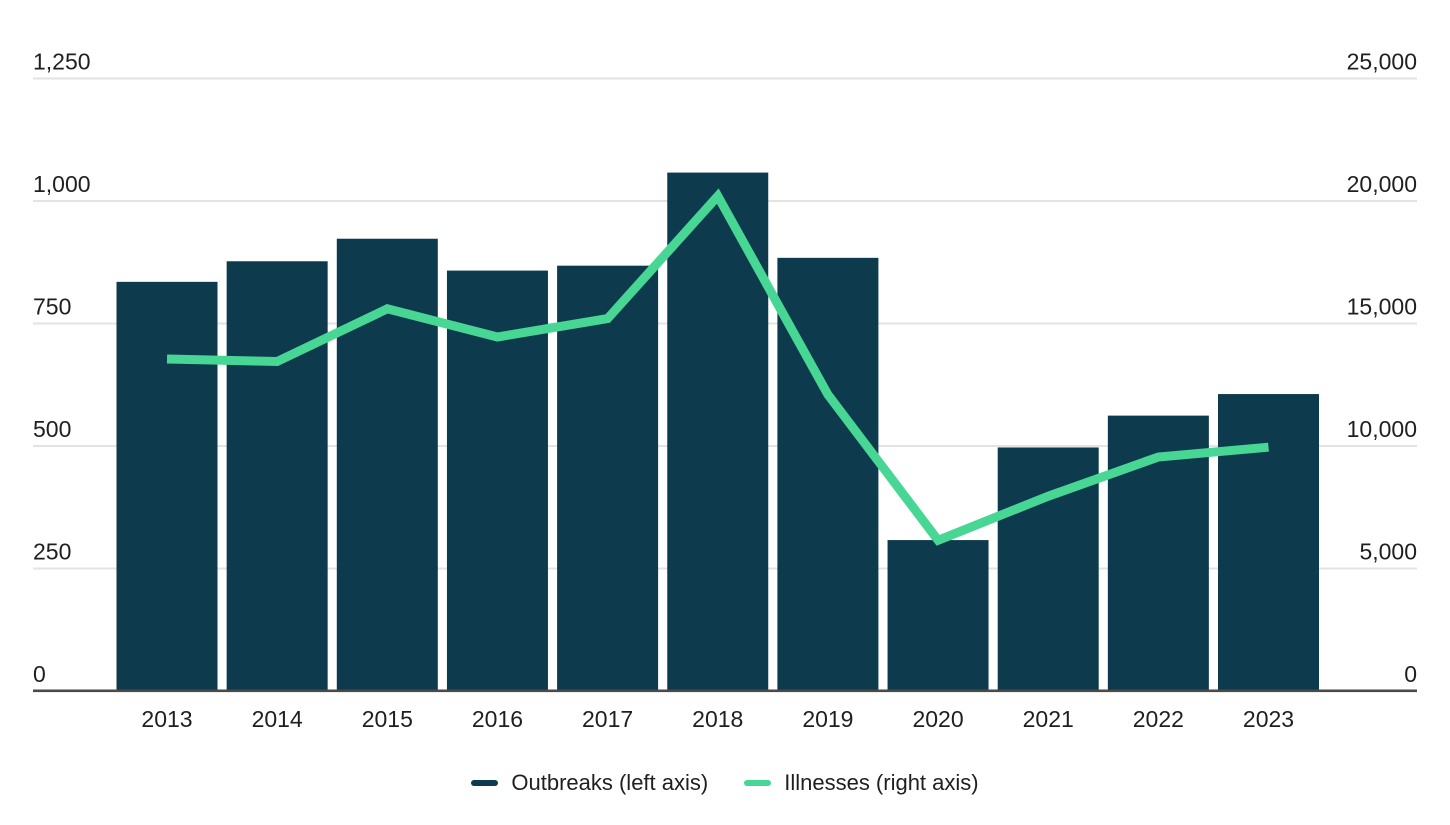 This screenshot has width=1450, height=825. What do you see at coordinates (758, 783) in the screenshot?
I see `illnesses-line-swatch-icon` at bounding box center [758, 783].